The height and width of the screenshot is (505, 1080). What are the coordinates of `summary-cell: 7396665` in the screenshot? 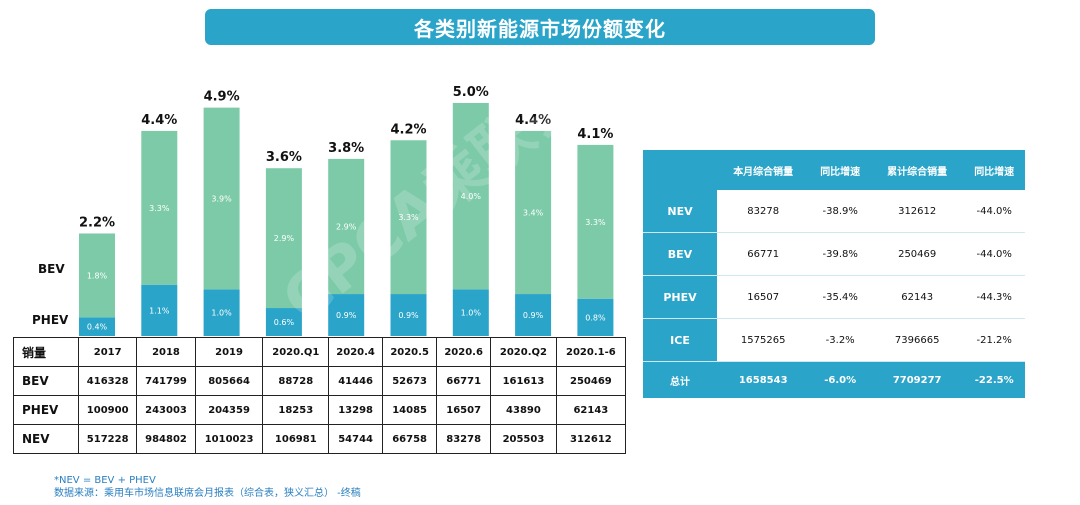 It's located at (917, 340).